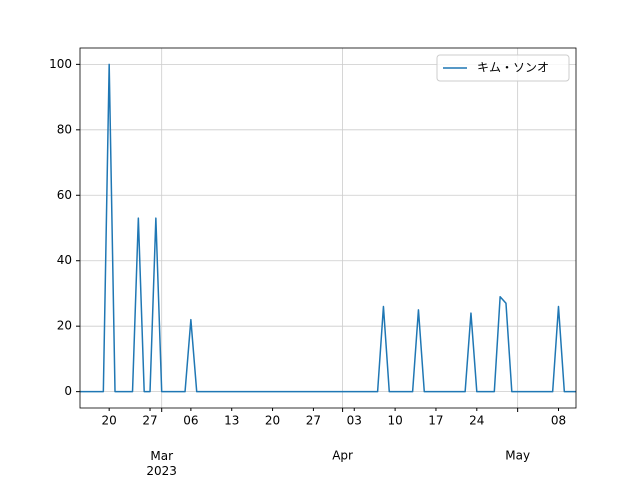 Image resolution: width=640 pixels, height=480 pixels. I want to click on y-tick-label: 0, so click(68, 391).